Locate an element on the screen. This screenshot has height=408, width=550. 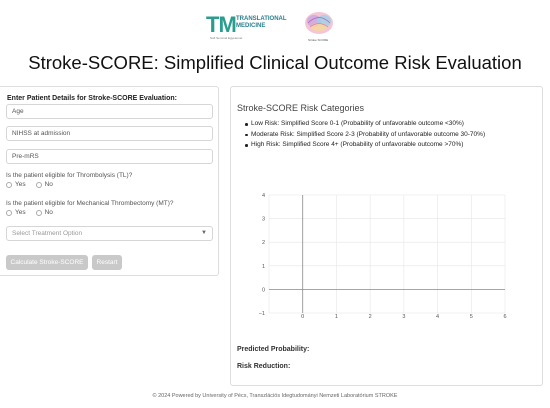
thrombectomy-no-label: No is located at coordinates (48, 212).